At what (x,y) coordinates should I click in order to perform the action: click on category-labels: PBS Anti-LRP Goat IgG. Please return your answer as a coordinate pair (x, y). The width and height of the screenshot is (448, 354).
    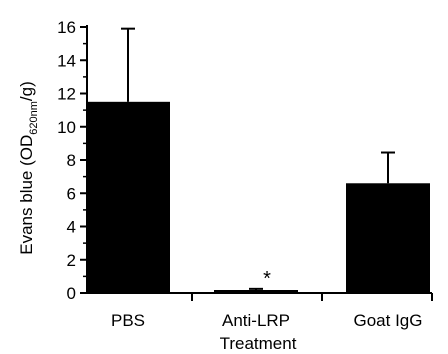
    Looking at the image, I should click on (267, 320).